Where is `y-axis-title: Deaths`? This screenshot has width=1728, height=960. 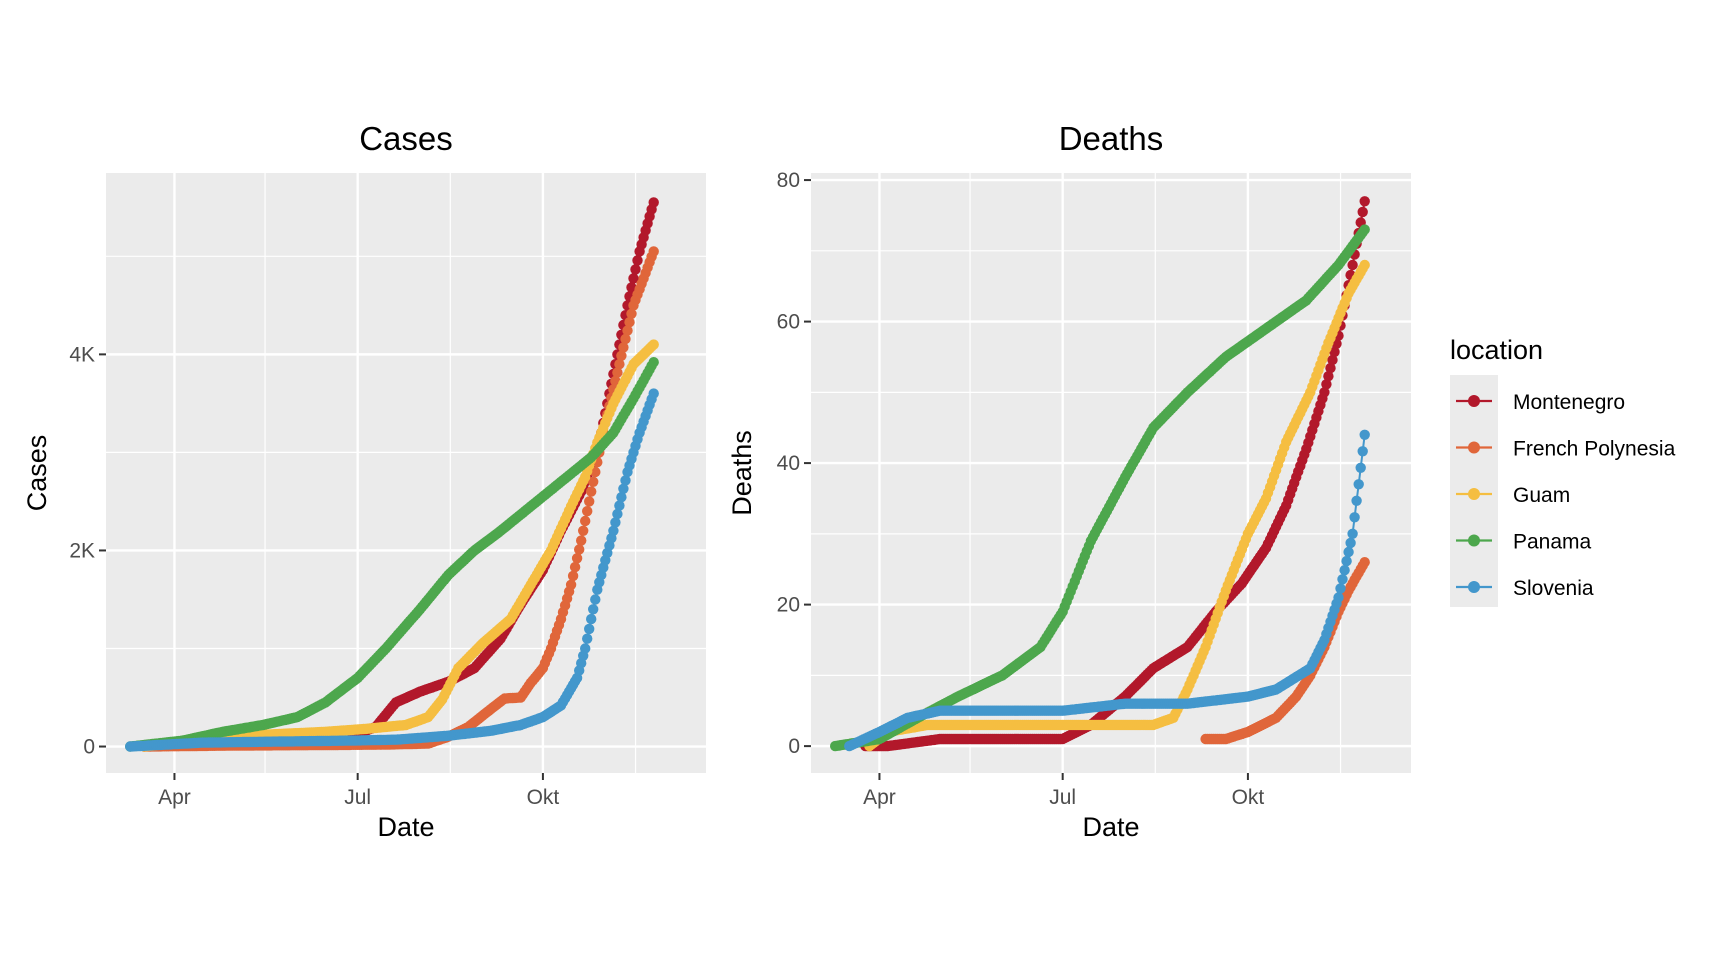
y-axis-title: Deaths is located at coordinates (742, 473).